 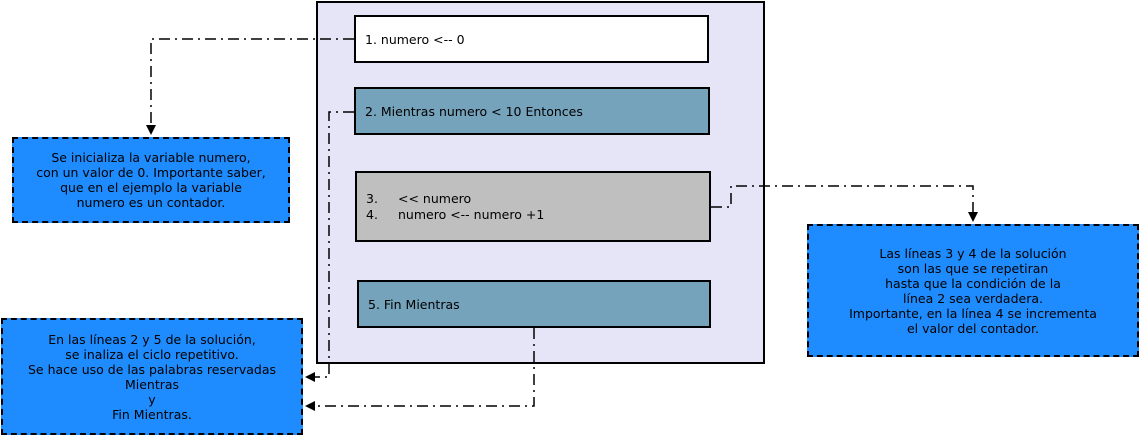 What do you see at coordinates (372, 198) in the screenshot?
I see `step-3-number: 3.` at bounding box center [372, 198].